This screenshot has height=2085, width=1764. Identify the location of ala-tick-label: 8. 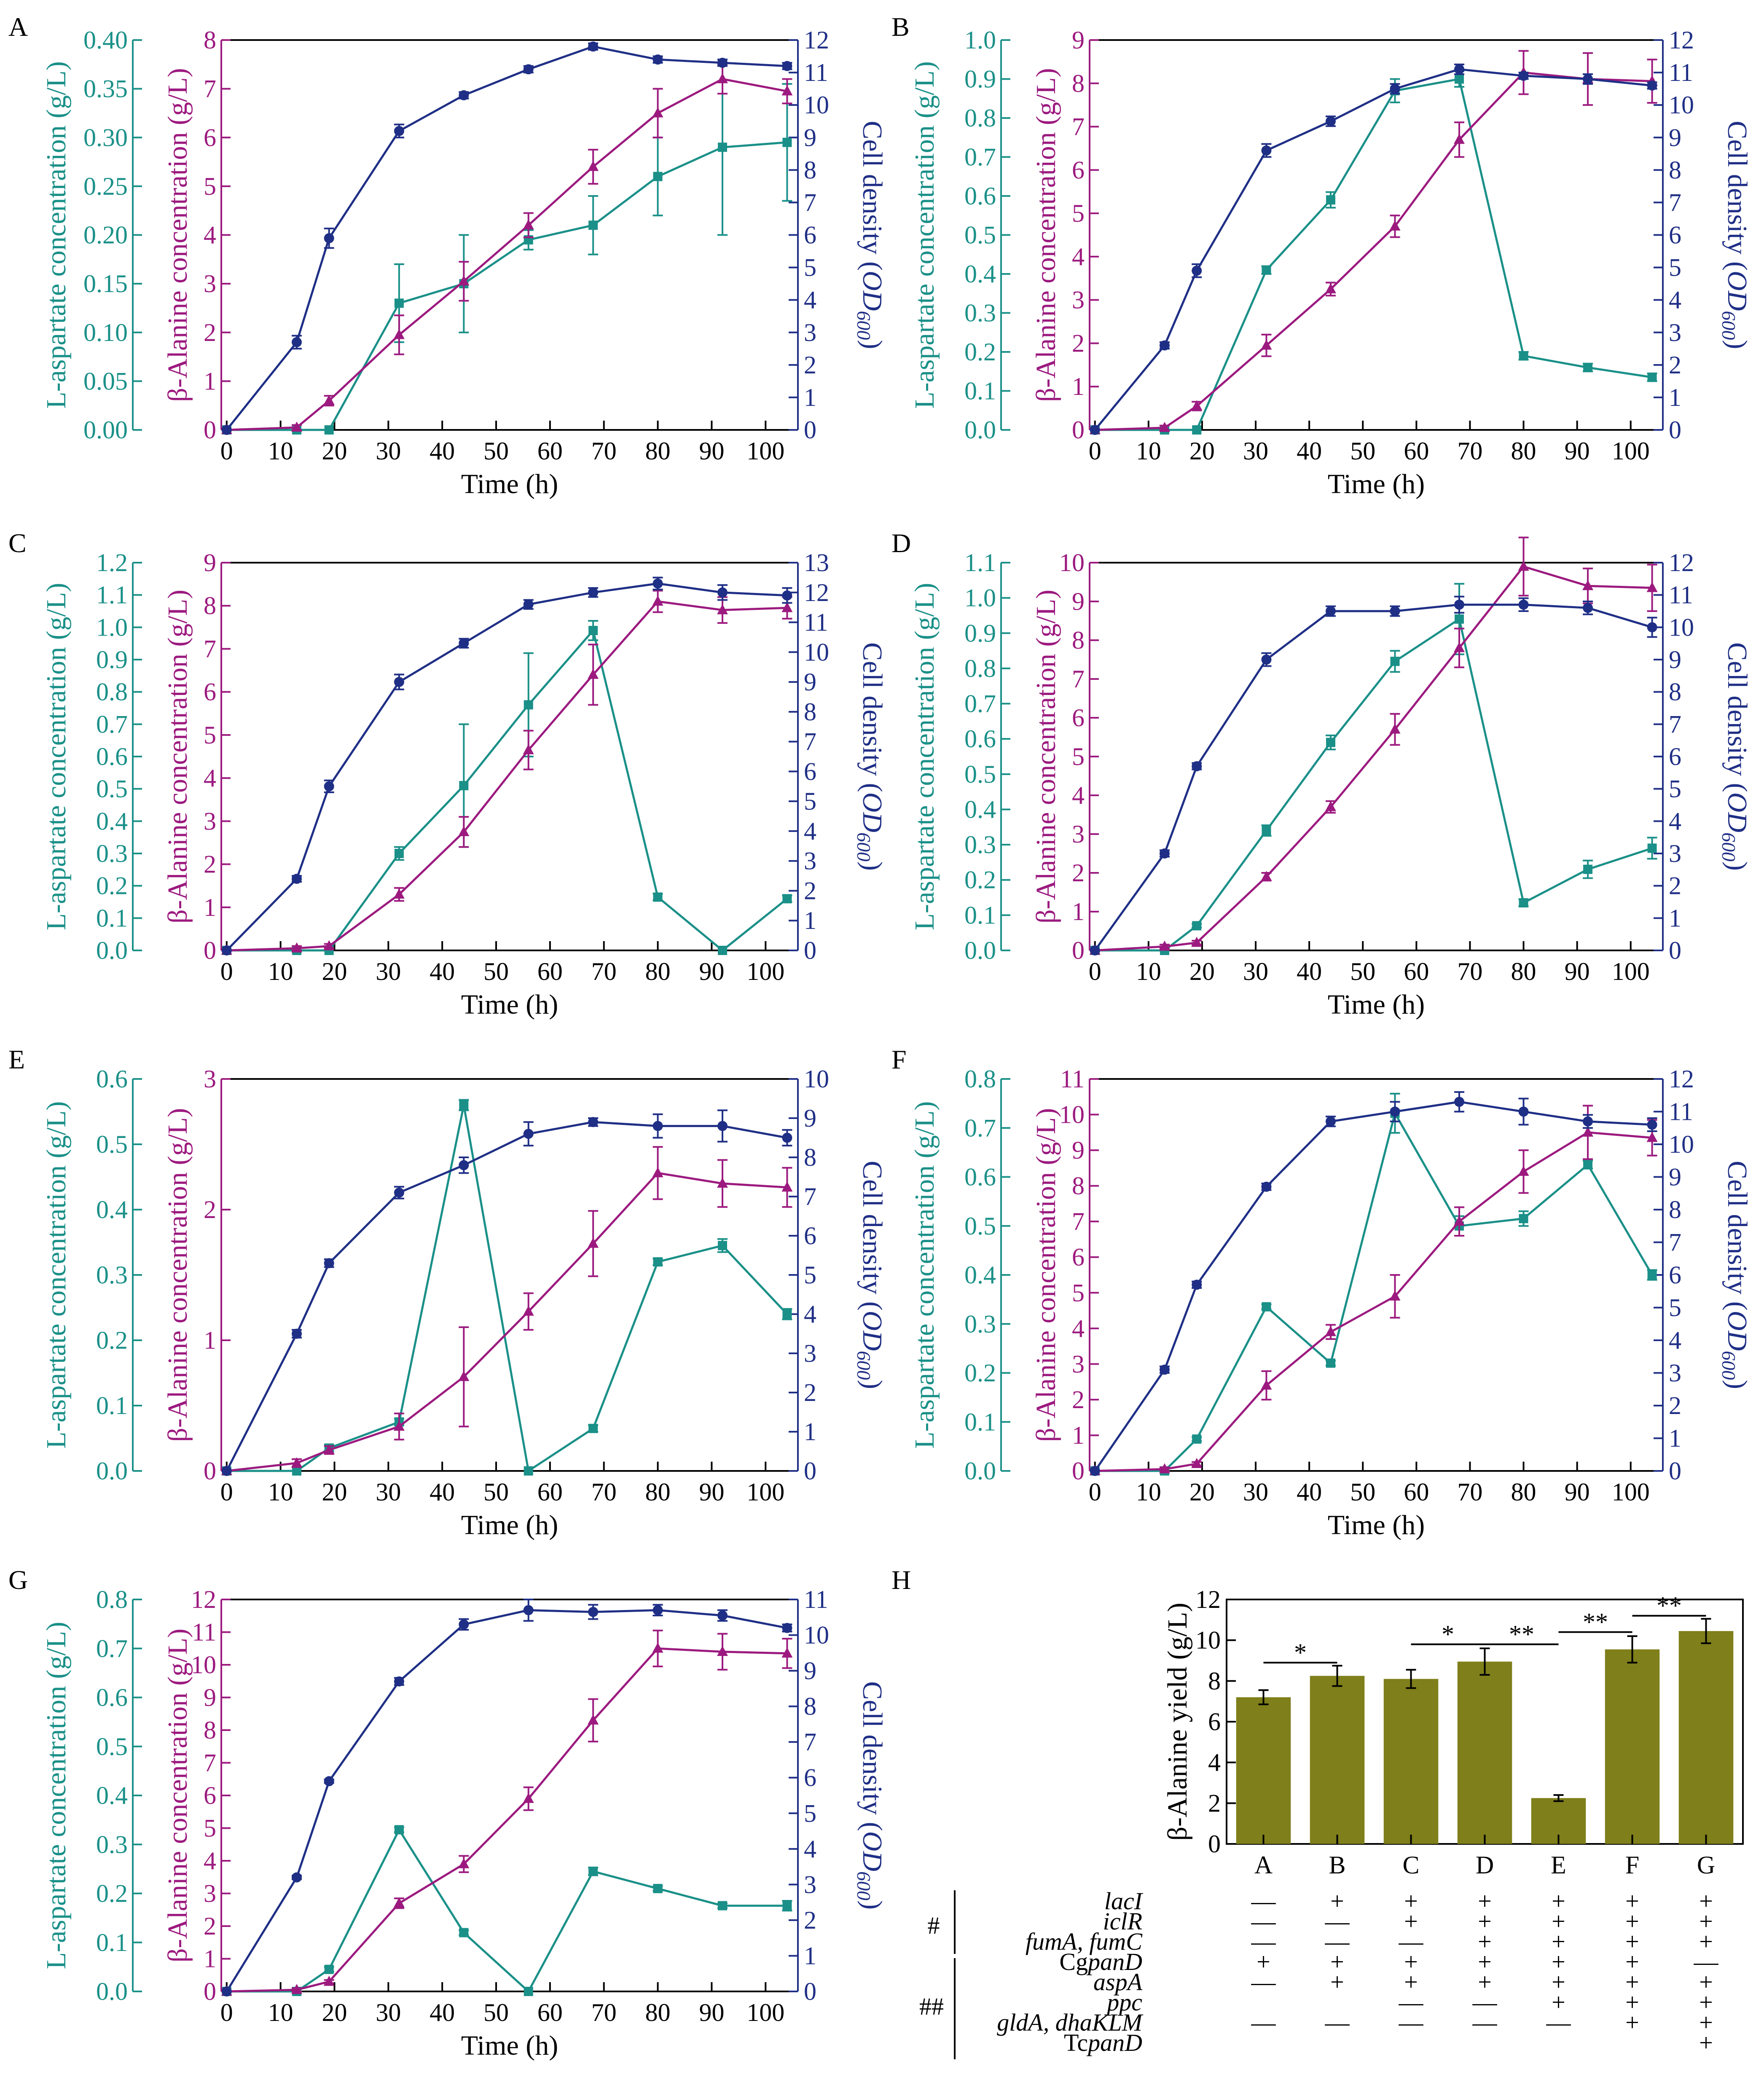
(210, 1730).